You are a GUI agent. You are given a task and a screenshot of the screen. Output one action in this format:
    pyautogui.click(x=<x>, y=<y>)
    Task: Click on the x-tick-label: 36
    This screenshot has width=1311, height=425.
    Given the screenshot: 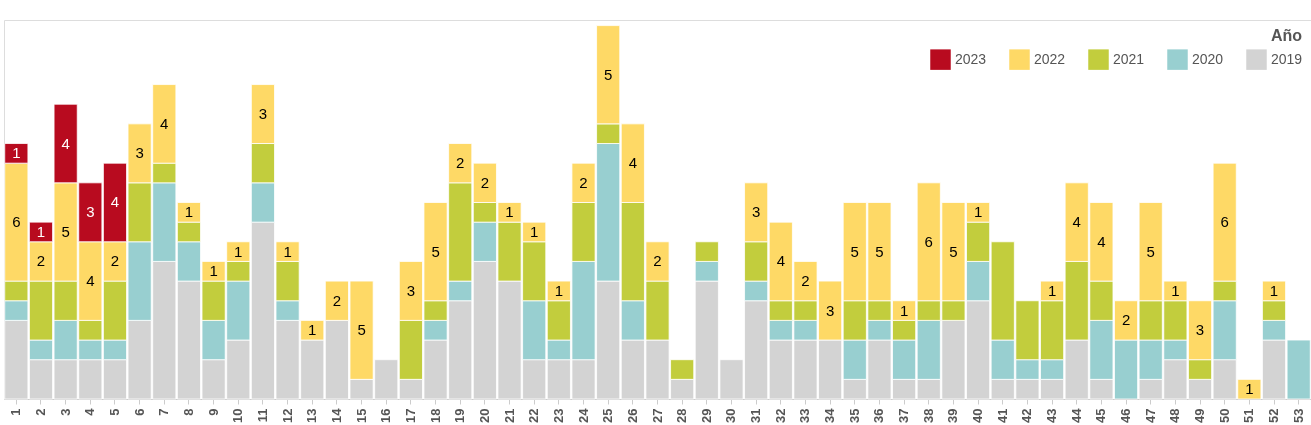 What is the action you would take?
    pyautogui.click(x=879, y=415)
    